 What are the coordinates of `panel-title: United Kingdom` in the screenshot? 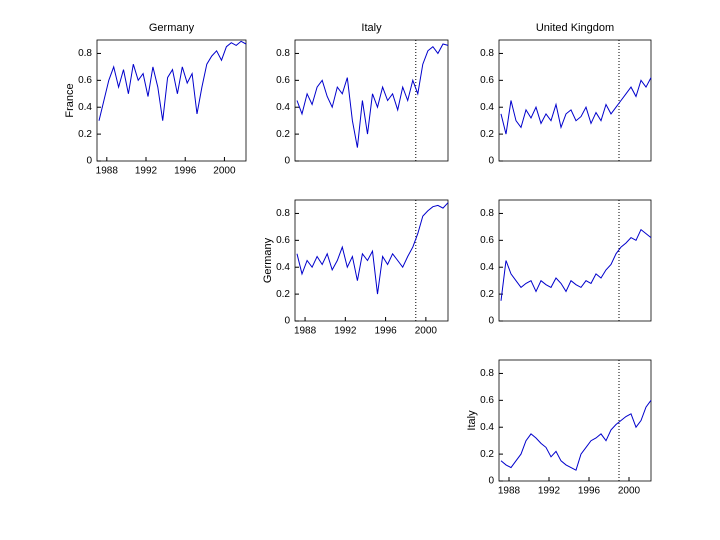 It's located at (575, 28).